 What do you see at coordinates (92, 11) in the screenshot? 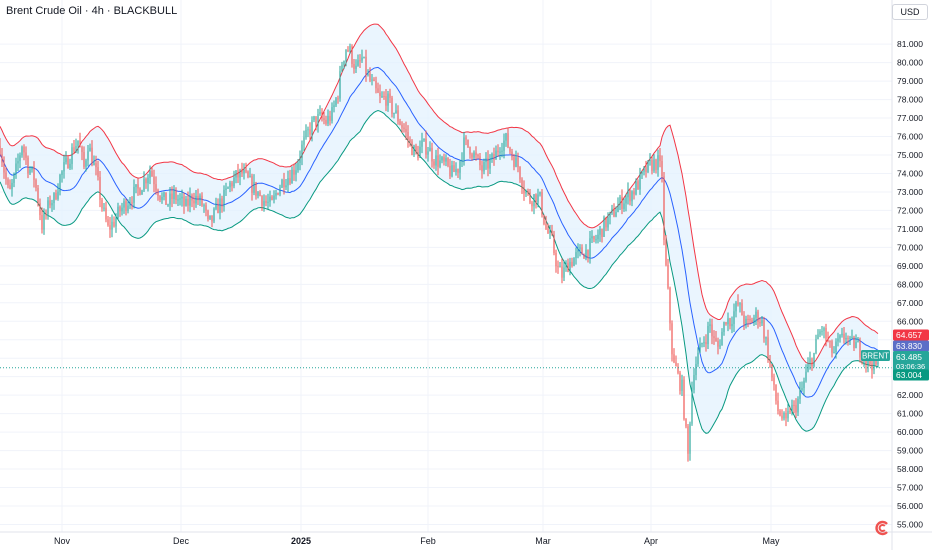
I see `chart-title: Brent Crude Oil · 4h · BLACKBULL` at bounding box center [92, 11].